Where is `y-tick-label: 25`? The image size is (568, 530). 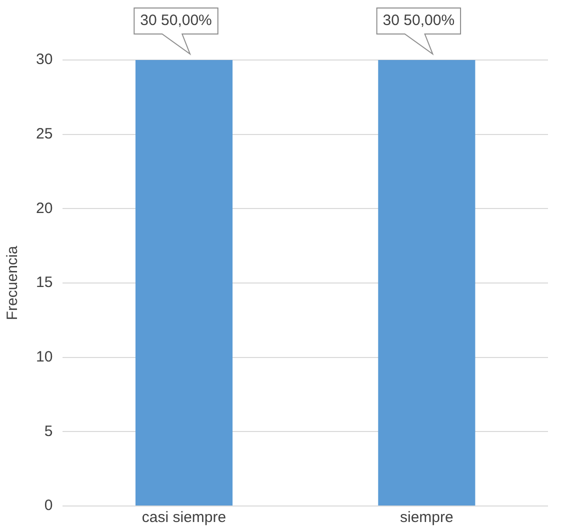 y-tick-label: 25 is located at coordinates (44, 133).